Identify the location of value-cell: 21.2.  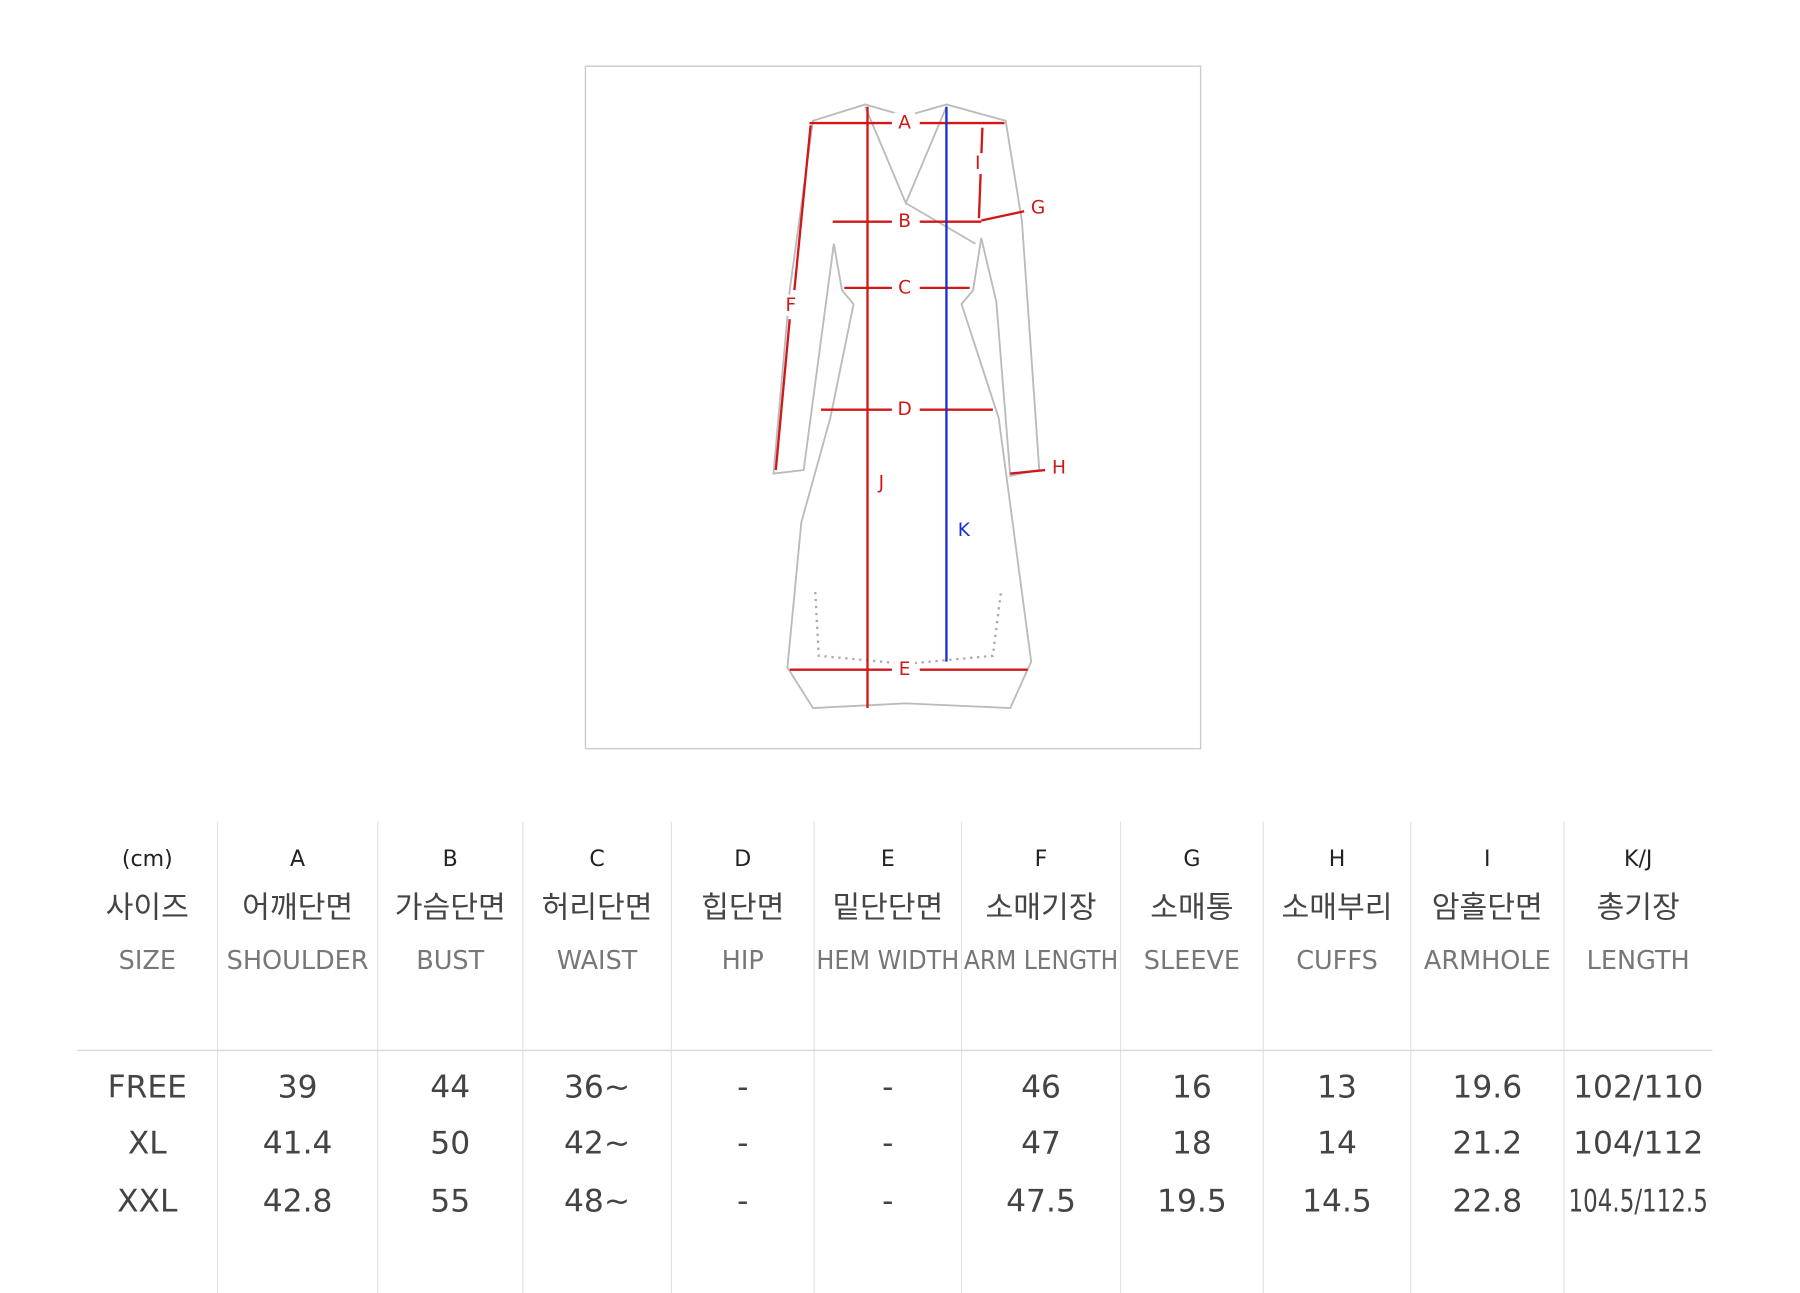
(1487, 1143).